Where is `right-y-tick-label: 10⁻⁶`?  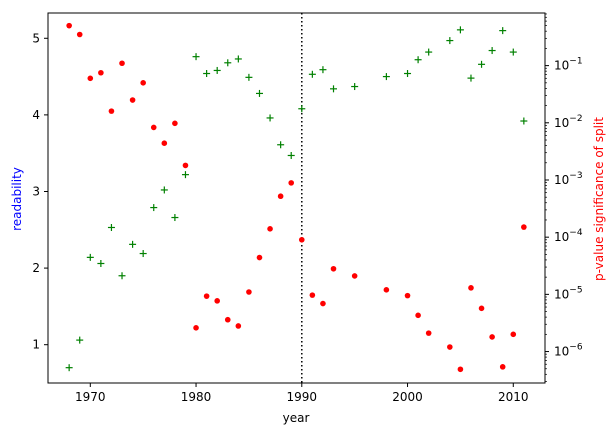 right-y-tick-label: 10⁻⁶ is located at coordinates (568, 351).